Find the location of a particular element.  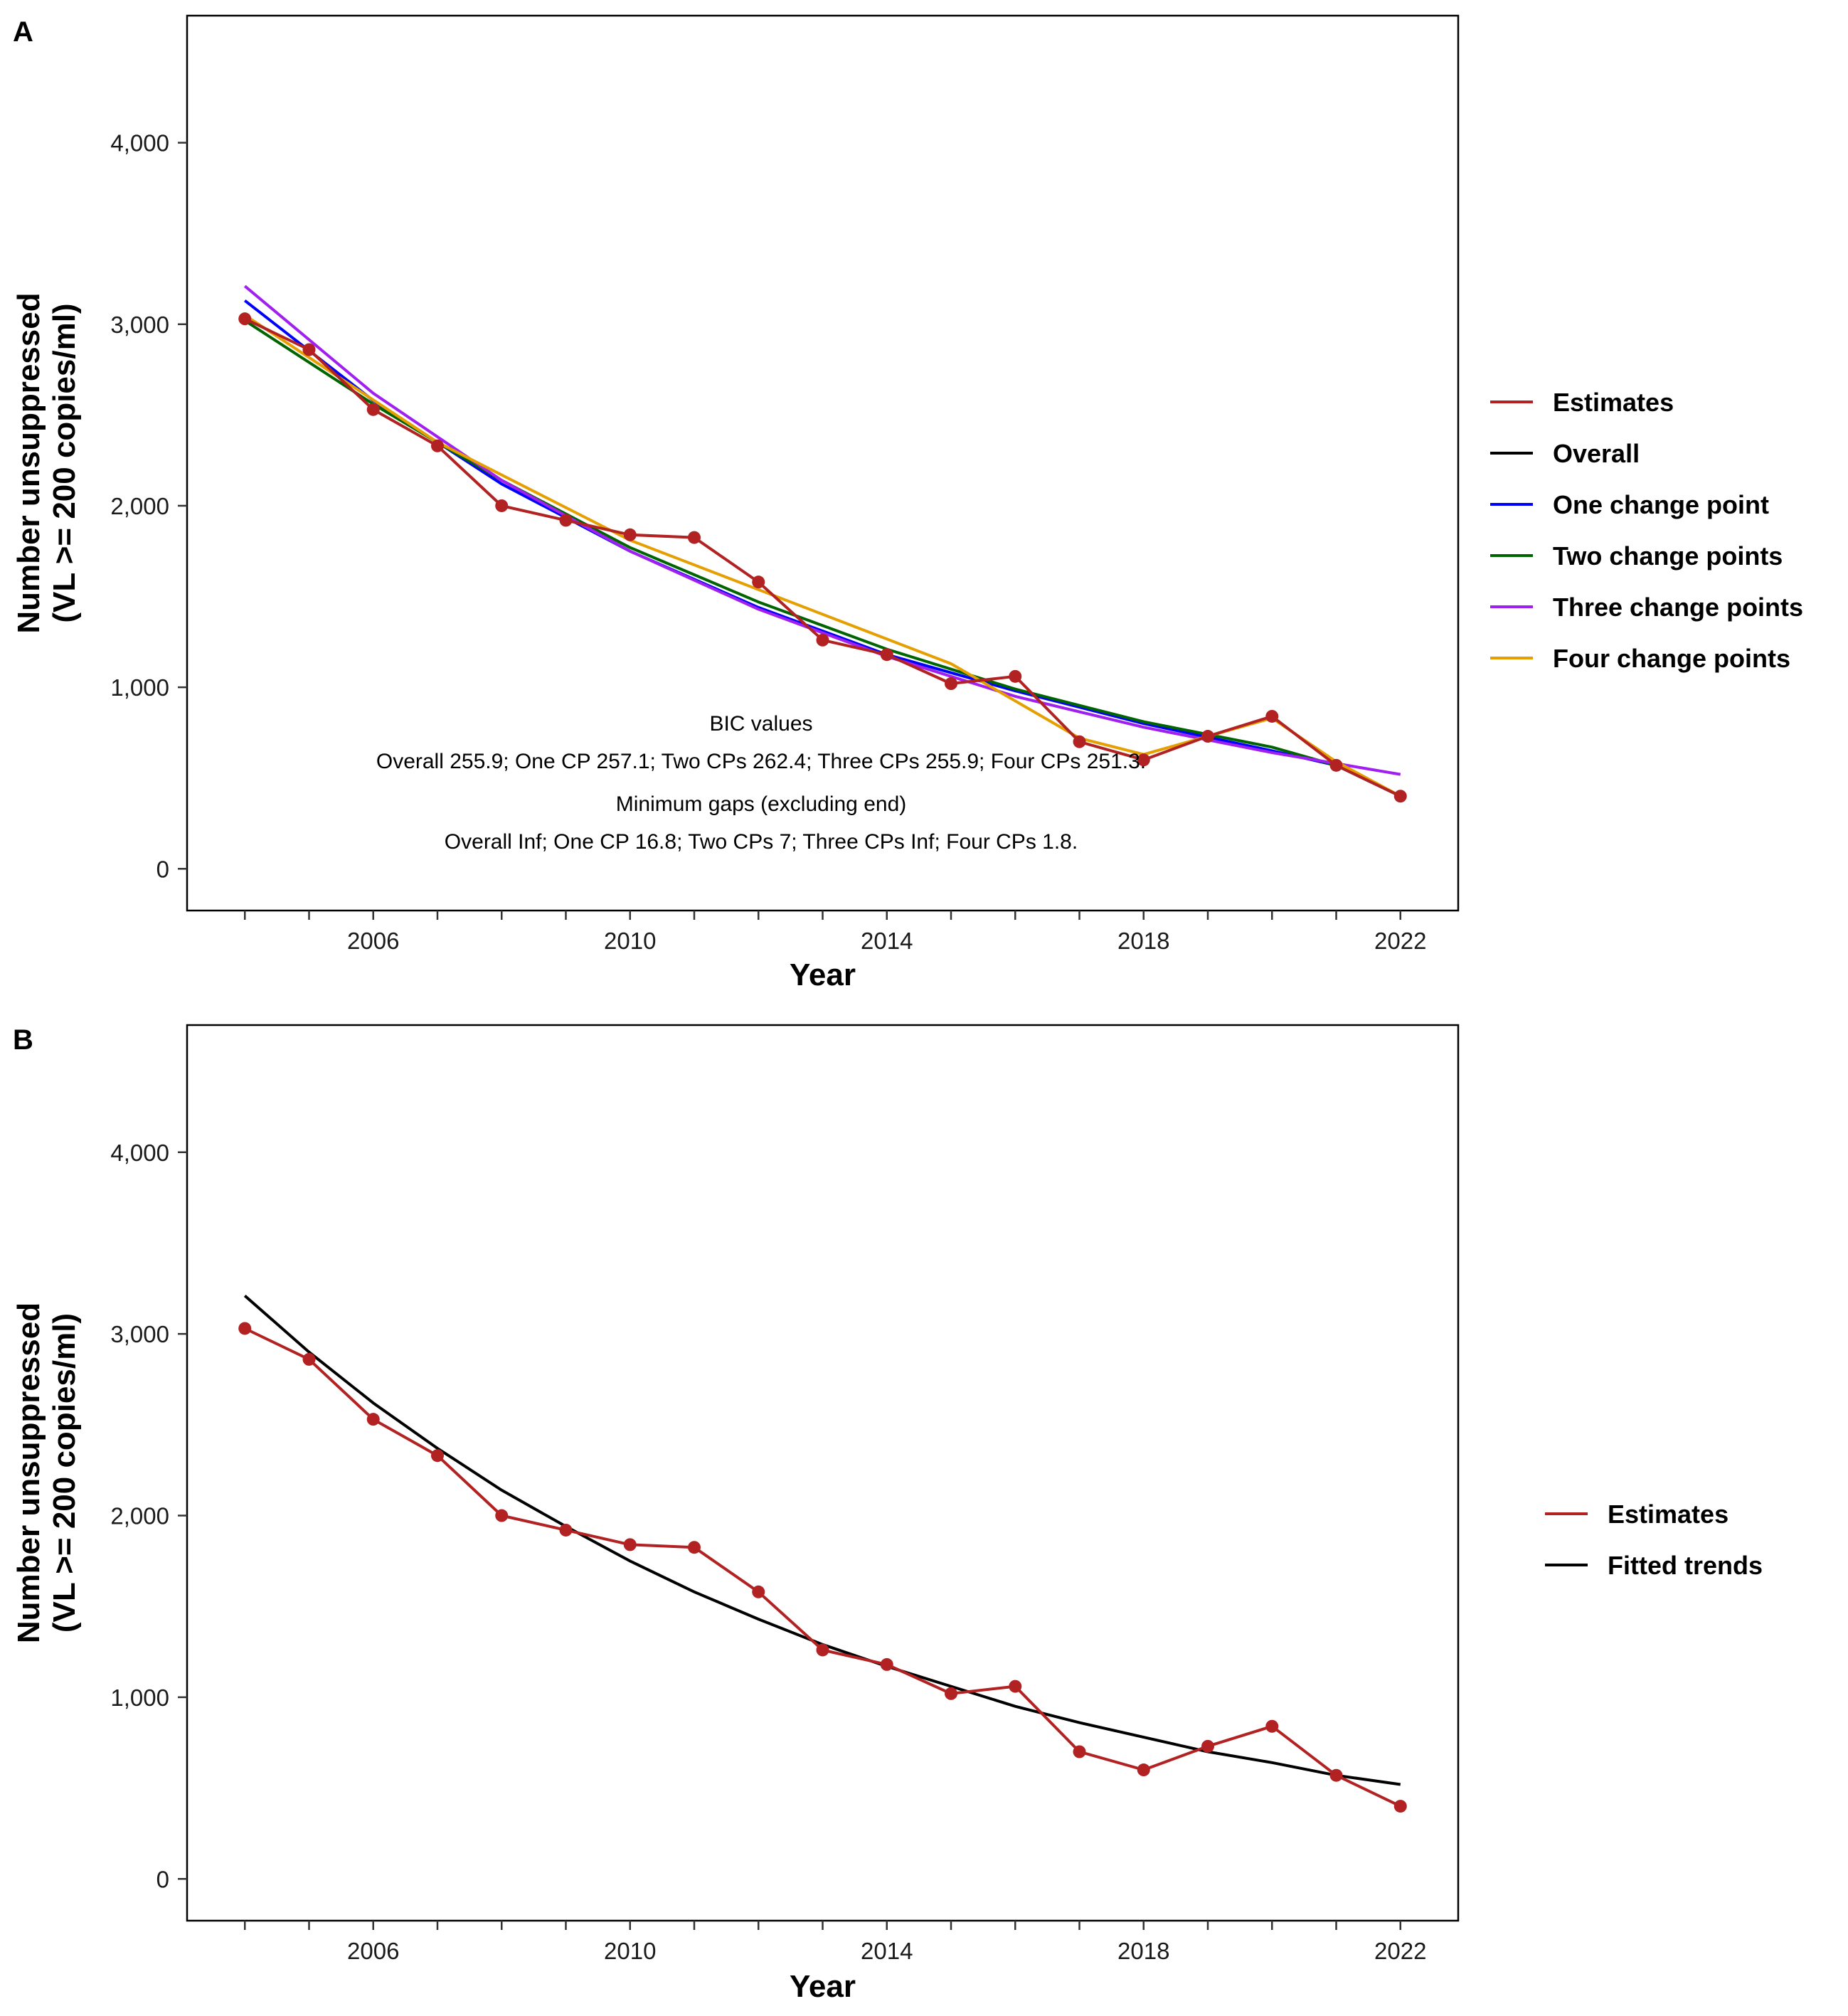

legend-label: Two change points is located at coordinates (1668, 556).